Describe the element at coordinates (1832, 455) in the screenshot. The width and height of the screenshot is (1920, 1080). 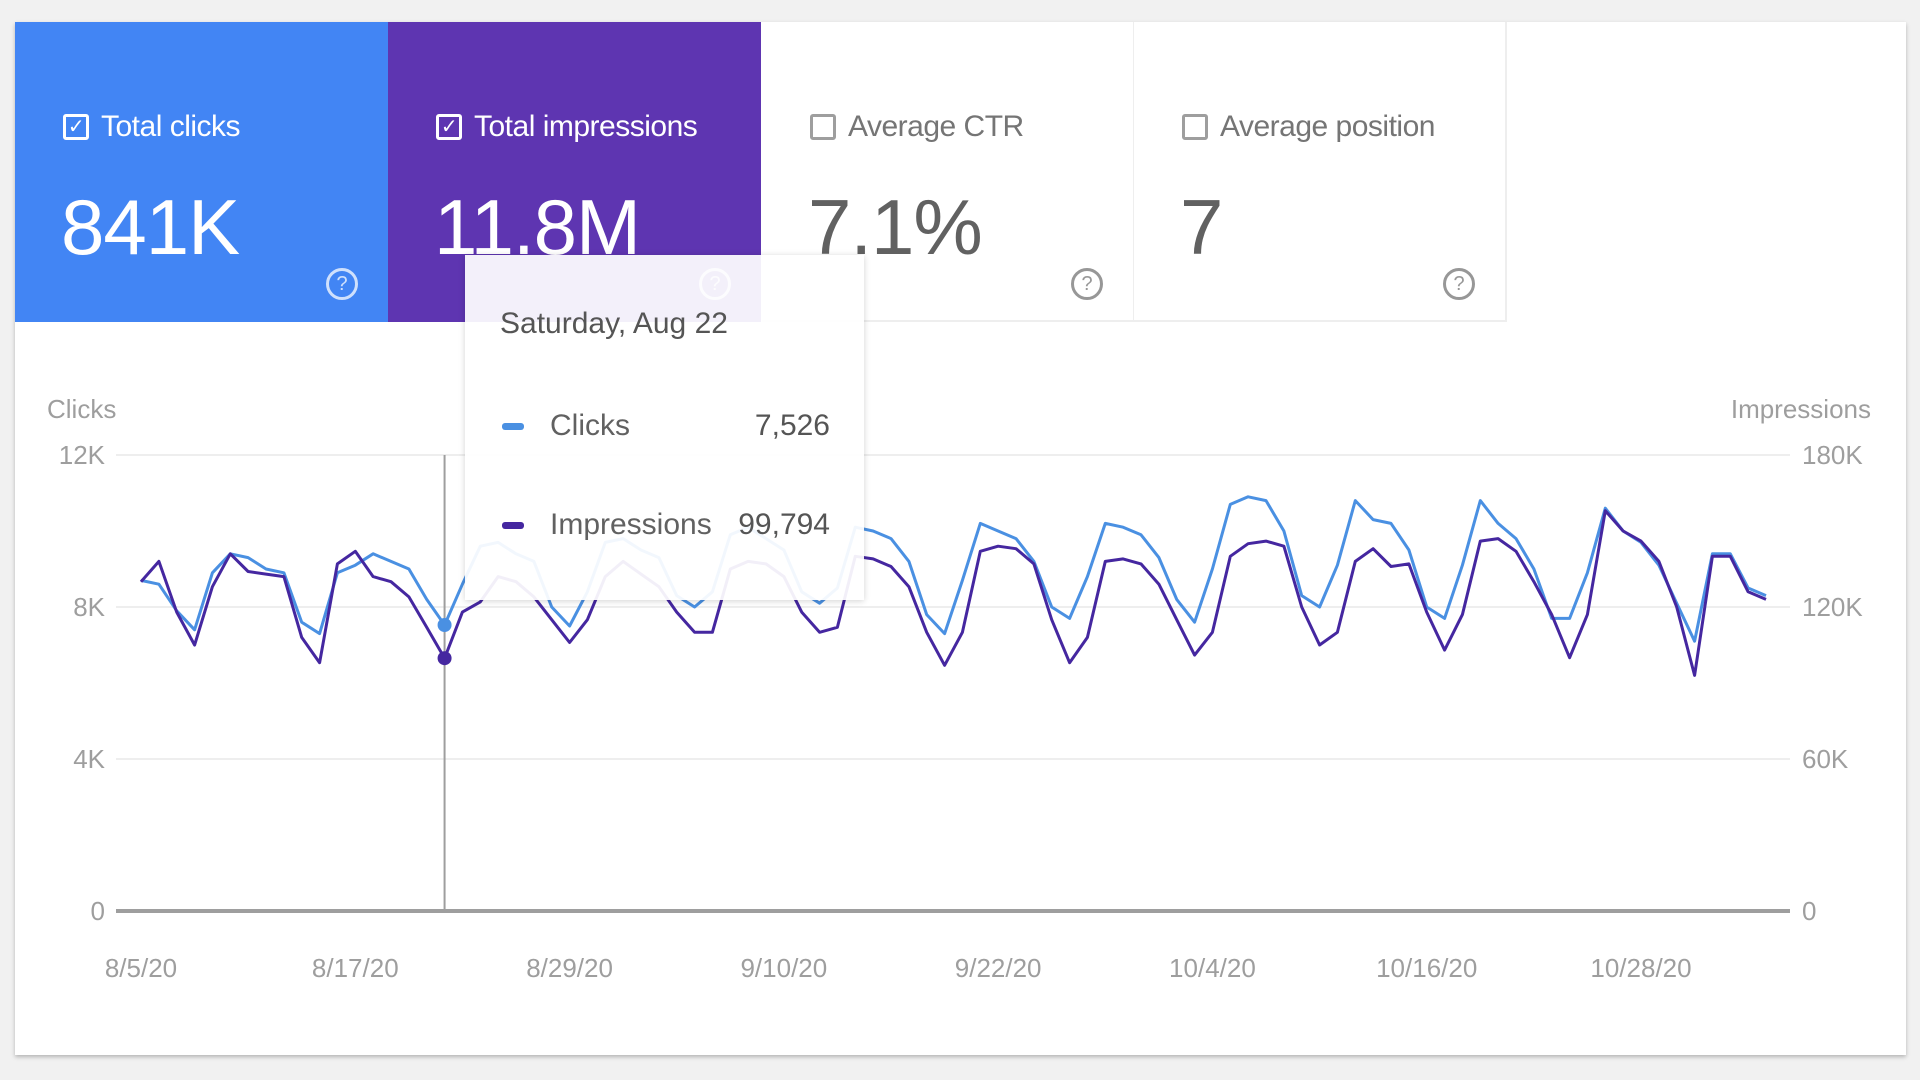
I see `right-tick-label: 180K` at that location.